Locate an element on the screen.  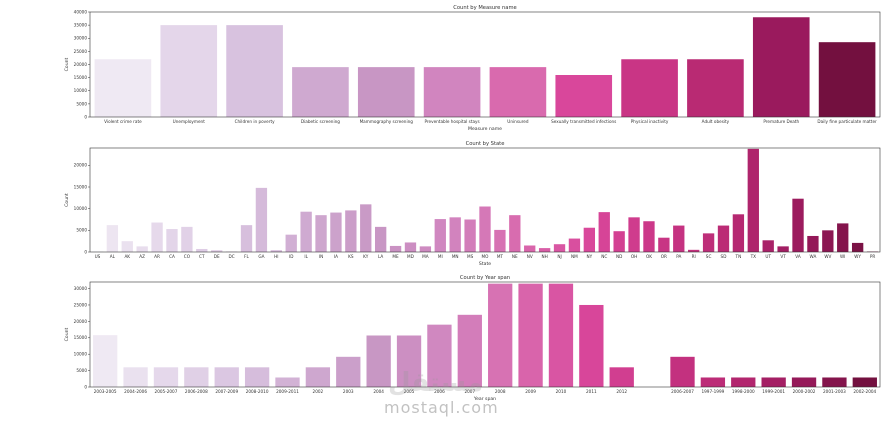
x-tick-label: TN is located at coordinates (738, 256).